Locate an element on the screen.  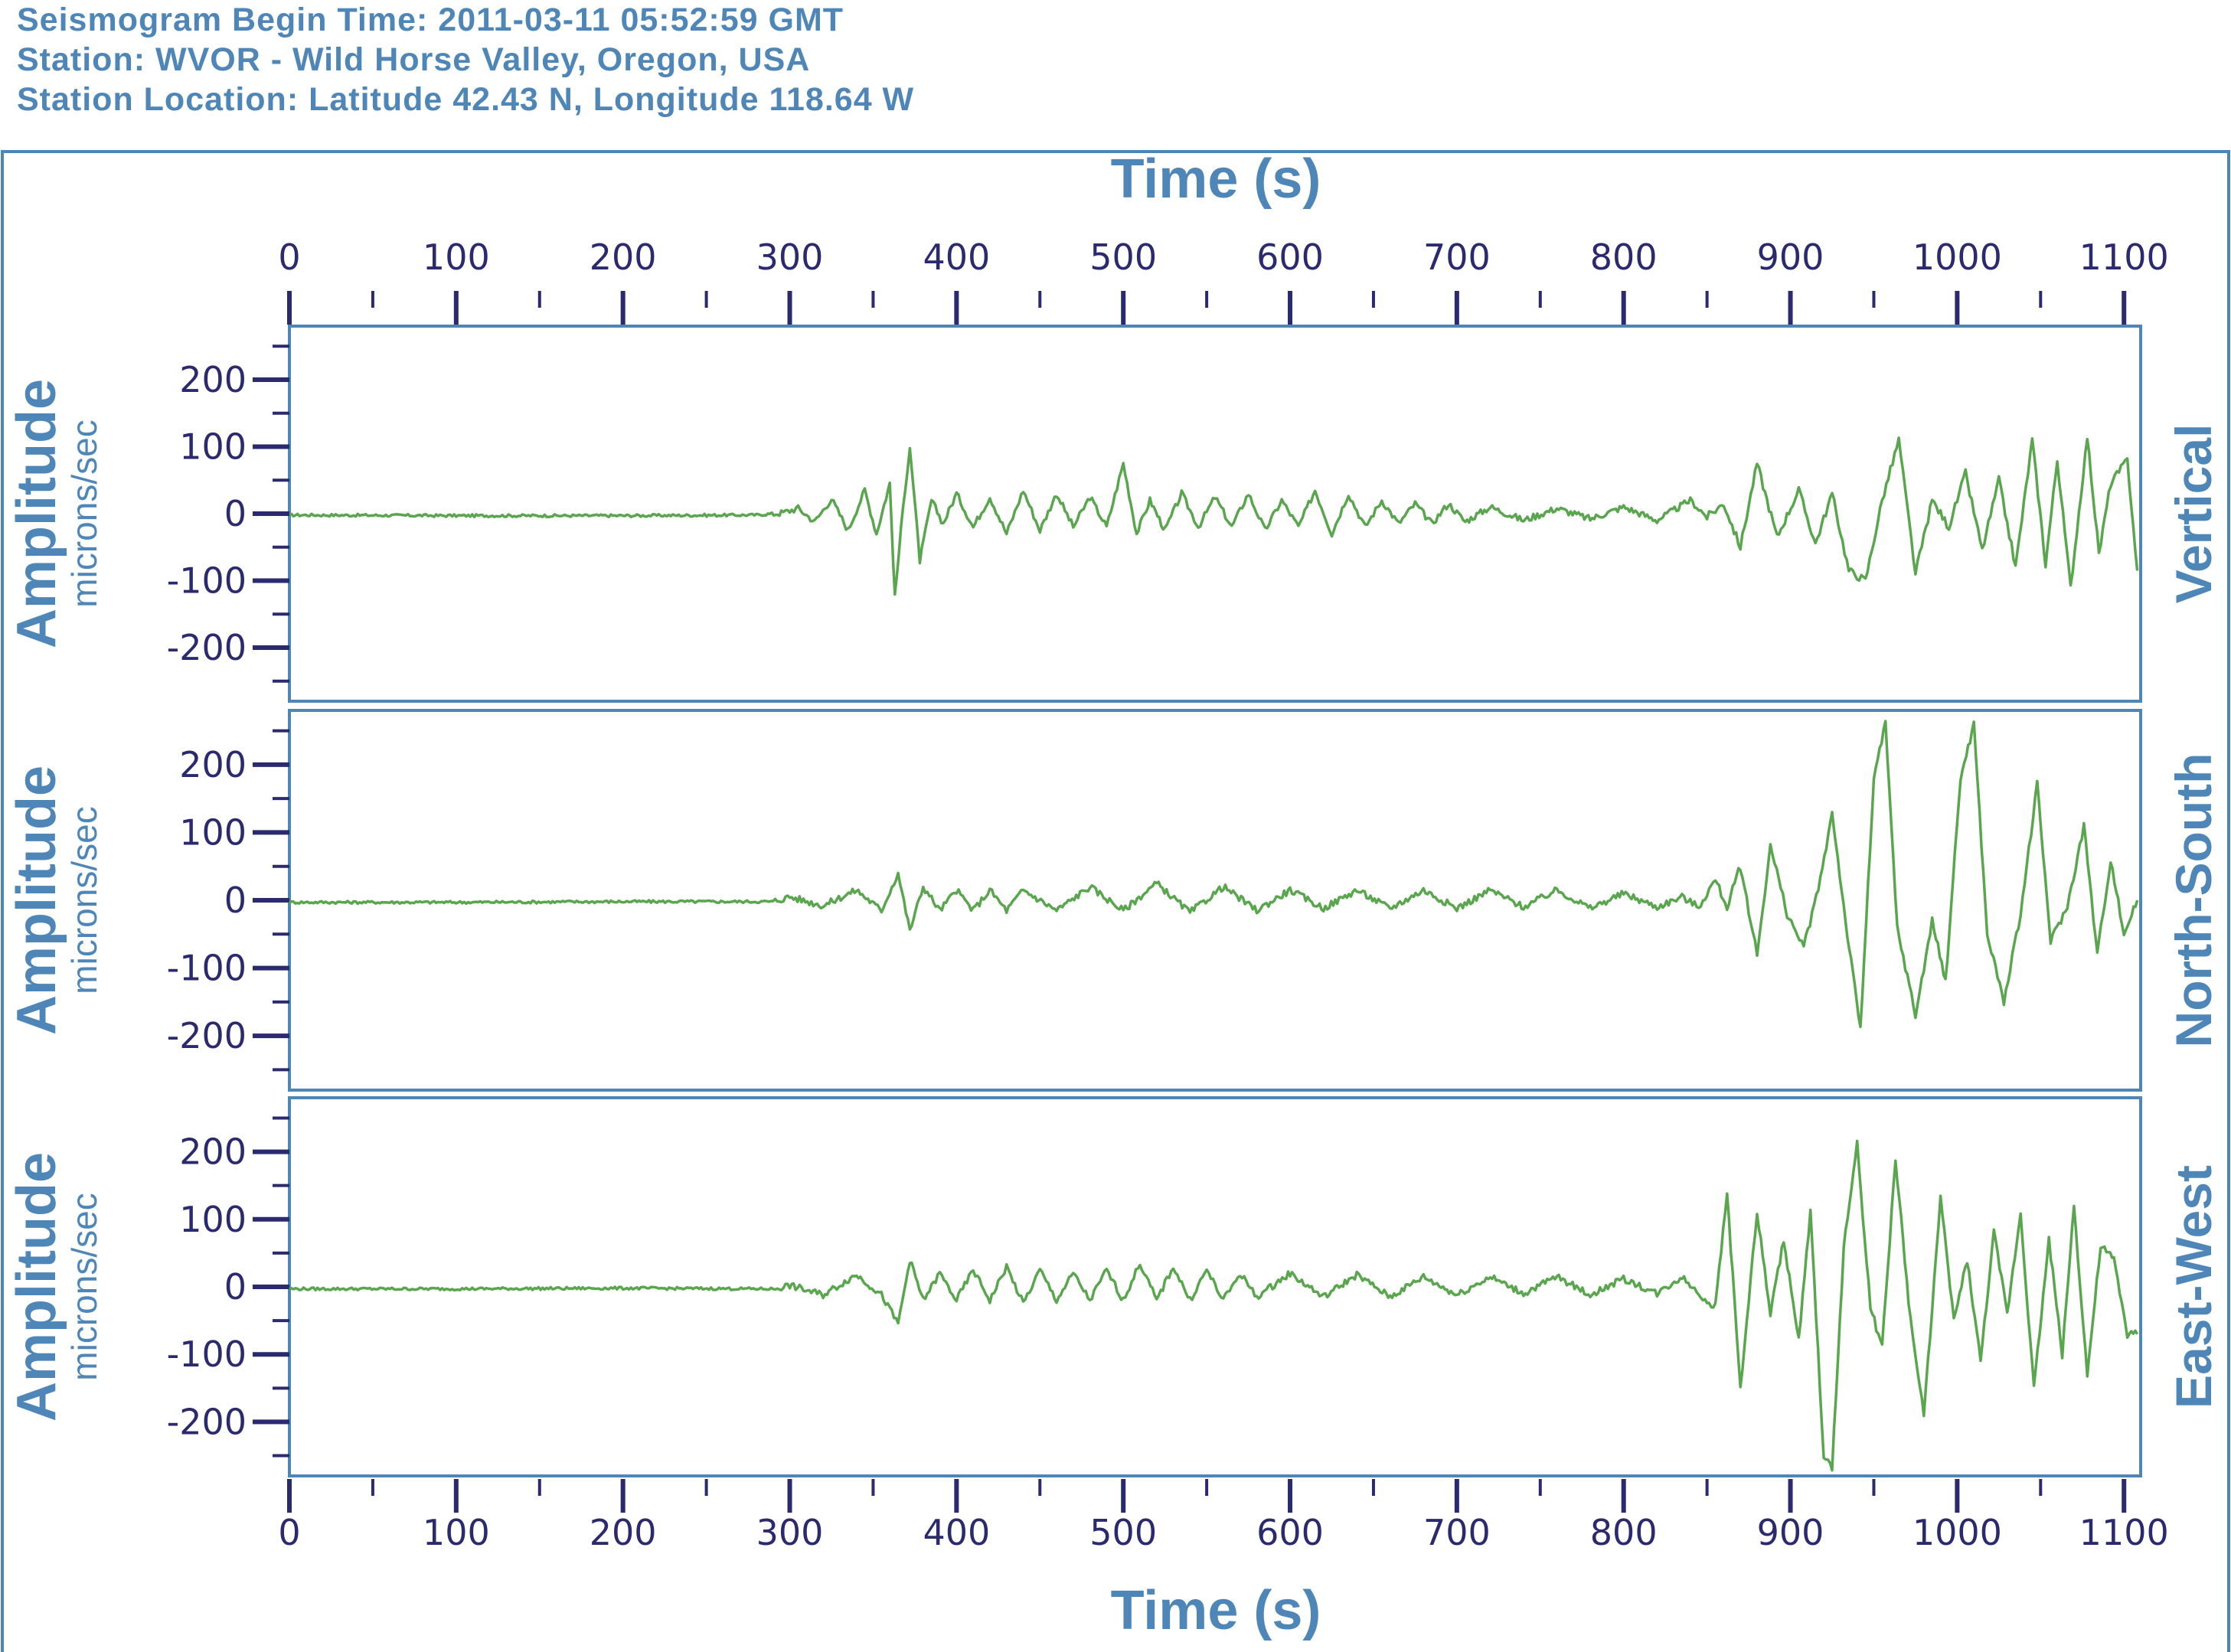
bottom-x-tick-label: 700 is located at coordinates (1457, 1533).